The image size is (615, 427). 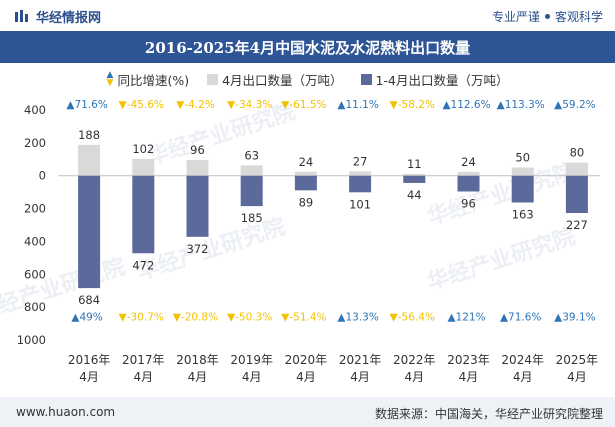 I want to click on x-tick-label-year: 2024年, so click(x=522, y=360).